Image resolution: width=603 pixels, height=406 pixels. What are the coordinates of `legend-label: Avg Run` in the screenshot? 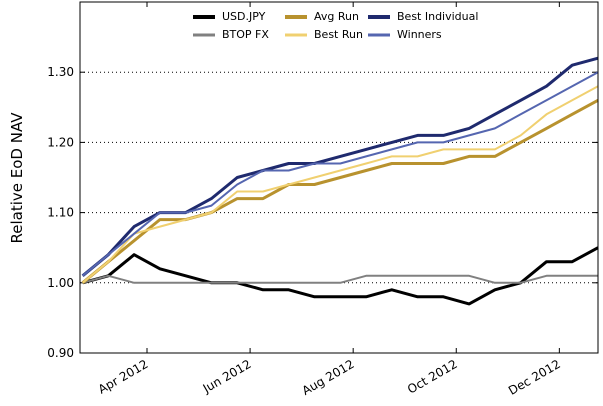 It's located at (336, 16).